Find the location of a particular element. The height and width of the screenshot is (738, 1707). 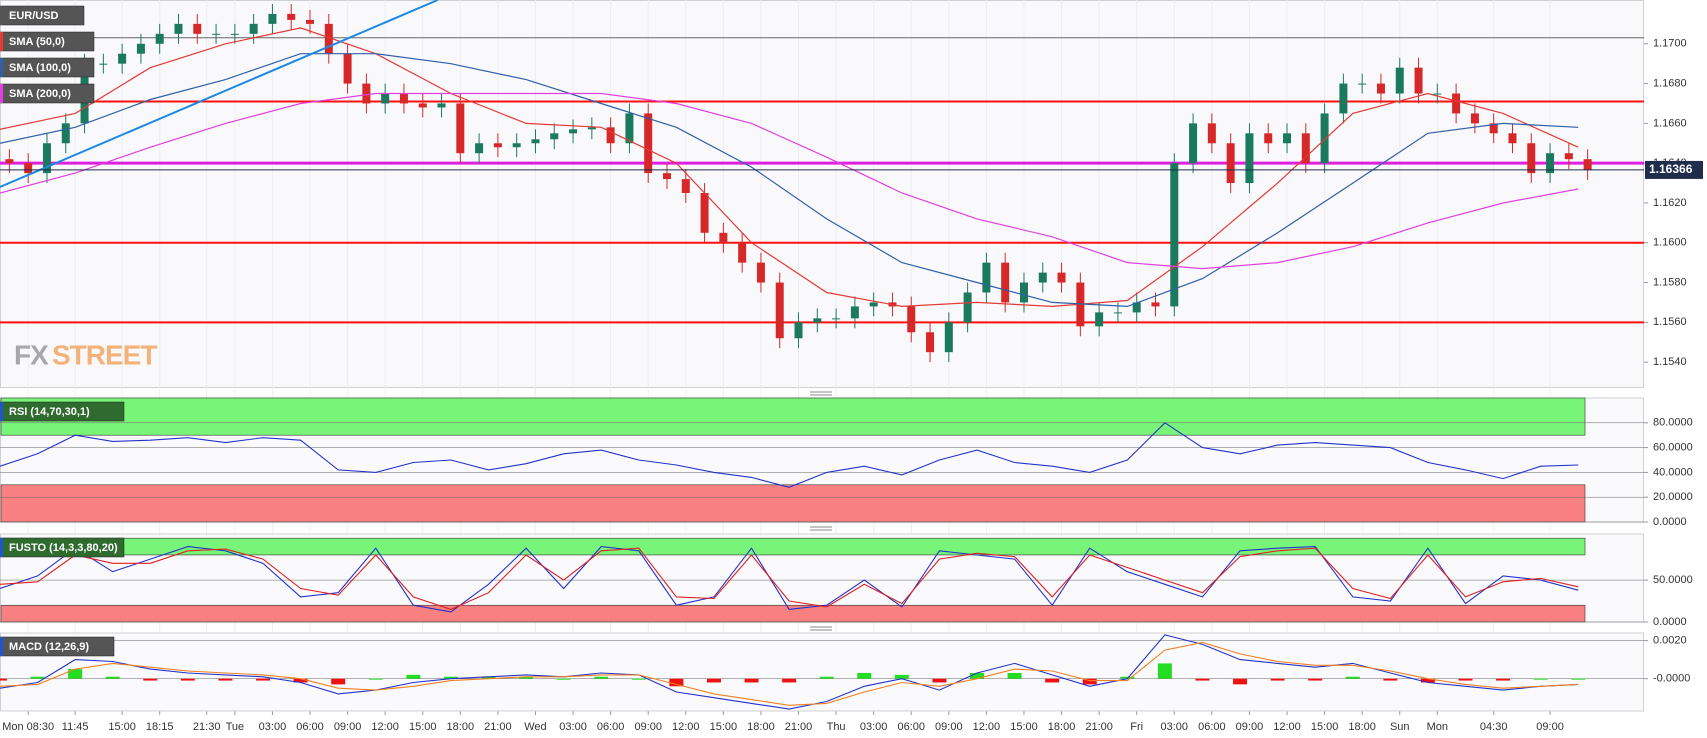

y-tick-label: 80.0000 is located at coordinates (1673, 423).